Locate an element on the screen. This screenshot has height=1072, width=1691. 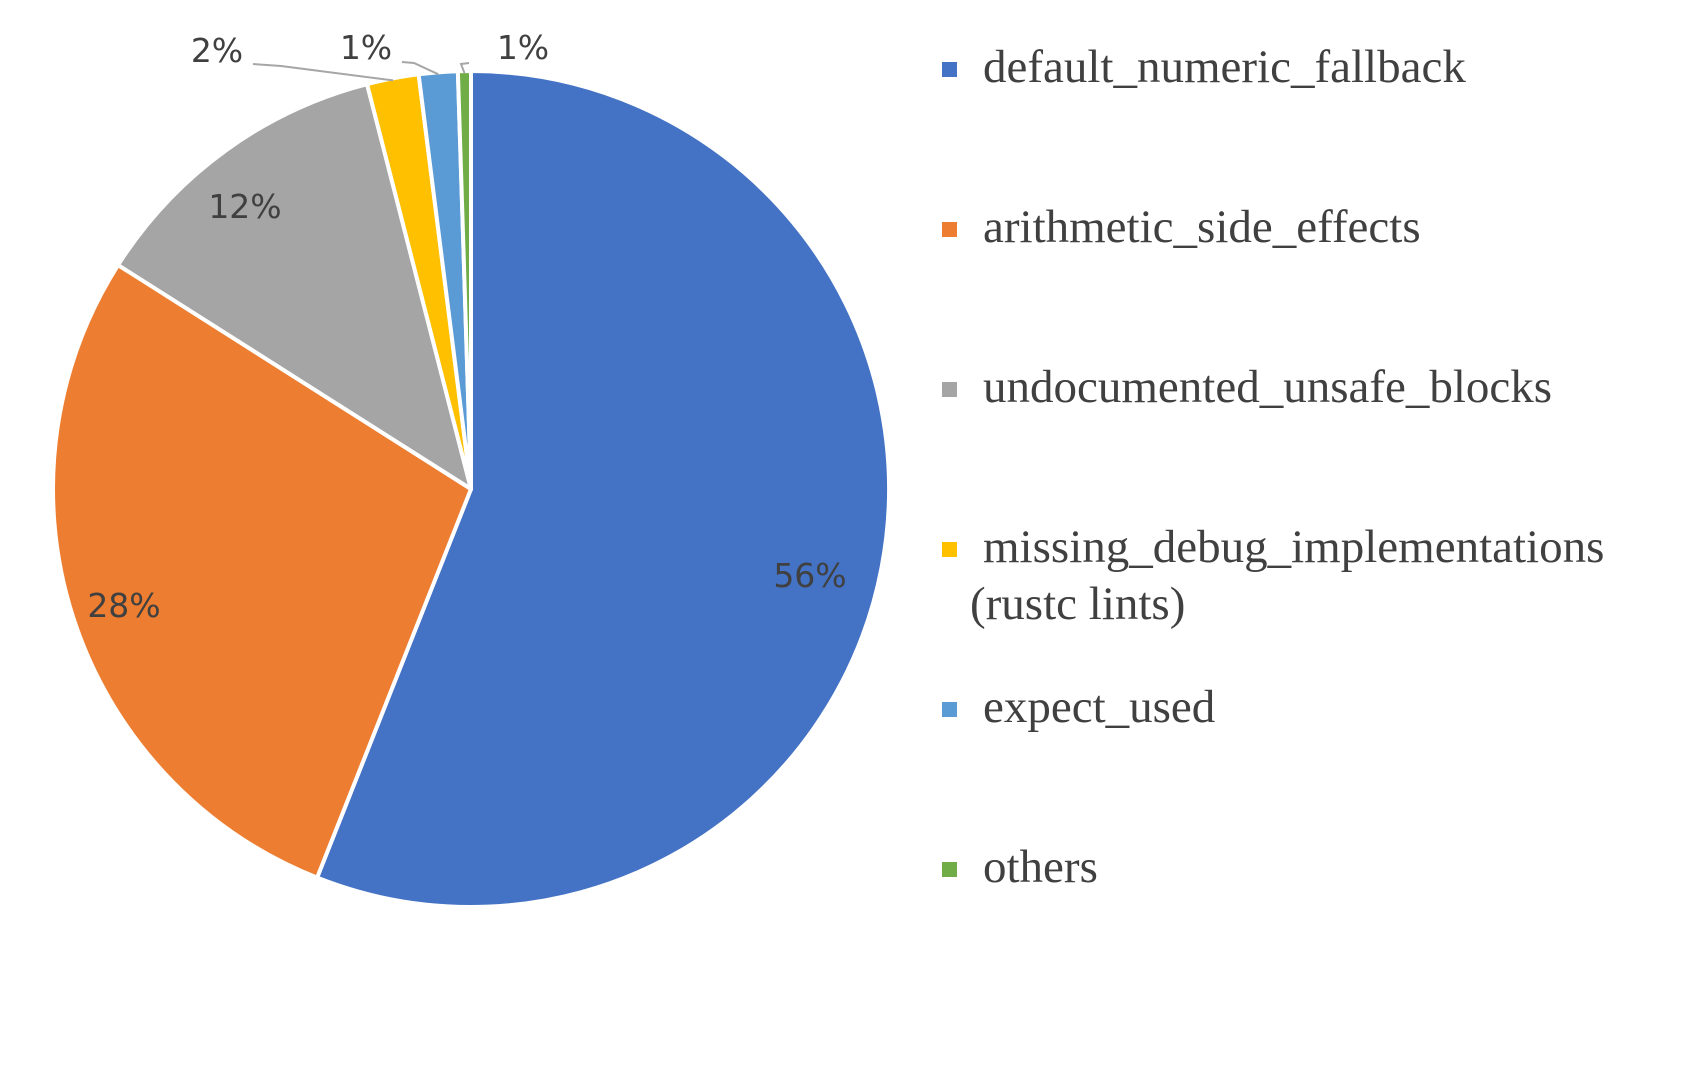
legend-label-missing-debug-implementations-rustc-lints: missing_debug_implementations is located at coordinates (1293, 547).